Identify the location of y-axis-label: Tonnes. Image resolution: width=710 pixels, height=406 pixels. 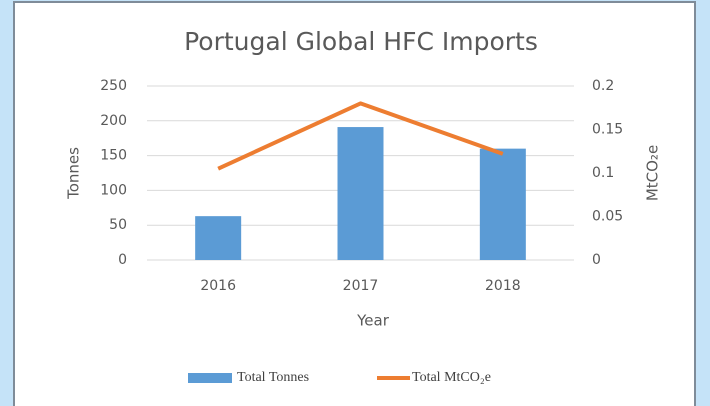
(74, 173).